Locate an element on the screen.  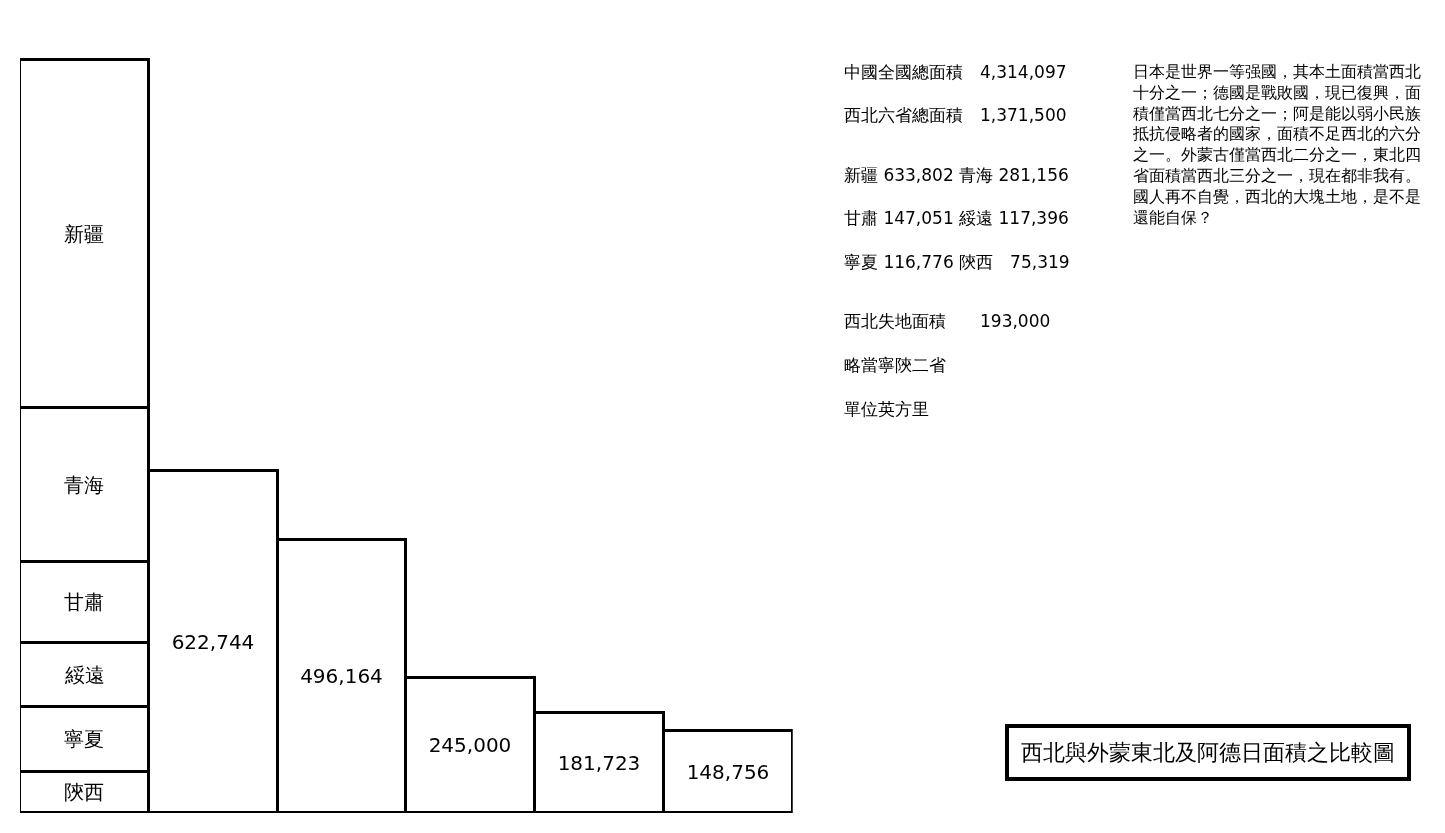
data-label: 181,723 is located at coordinates (599, 762).